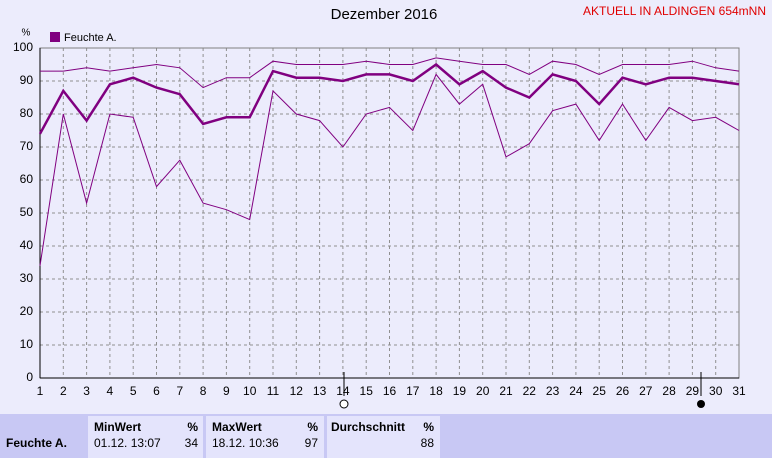 This screenshot has height=458, width=772. Describe the element at coordinates (553, 391) in the screenshot. I see `x-tick-label: 23` at that location.